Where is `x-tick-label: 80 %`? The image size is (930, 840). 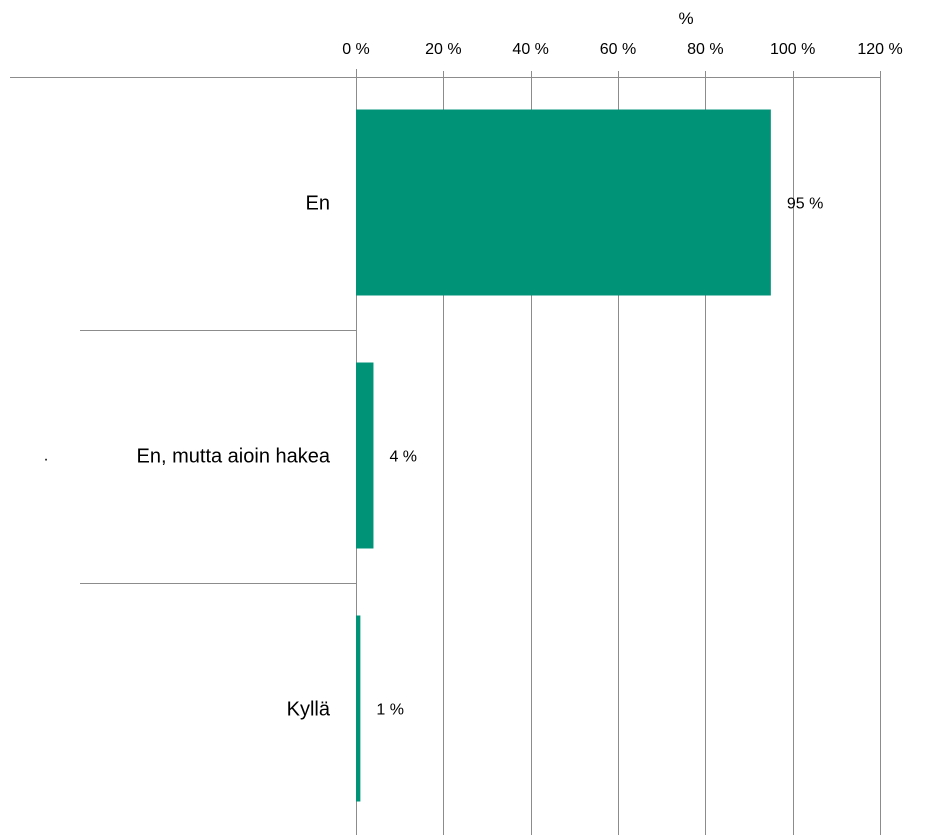 x-tick-label: 80 % is located at coordinates (705, 49).